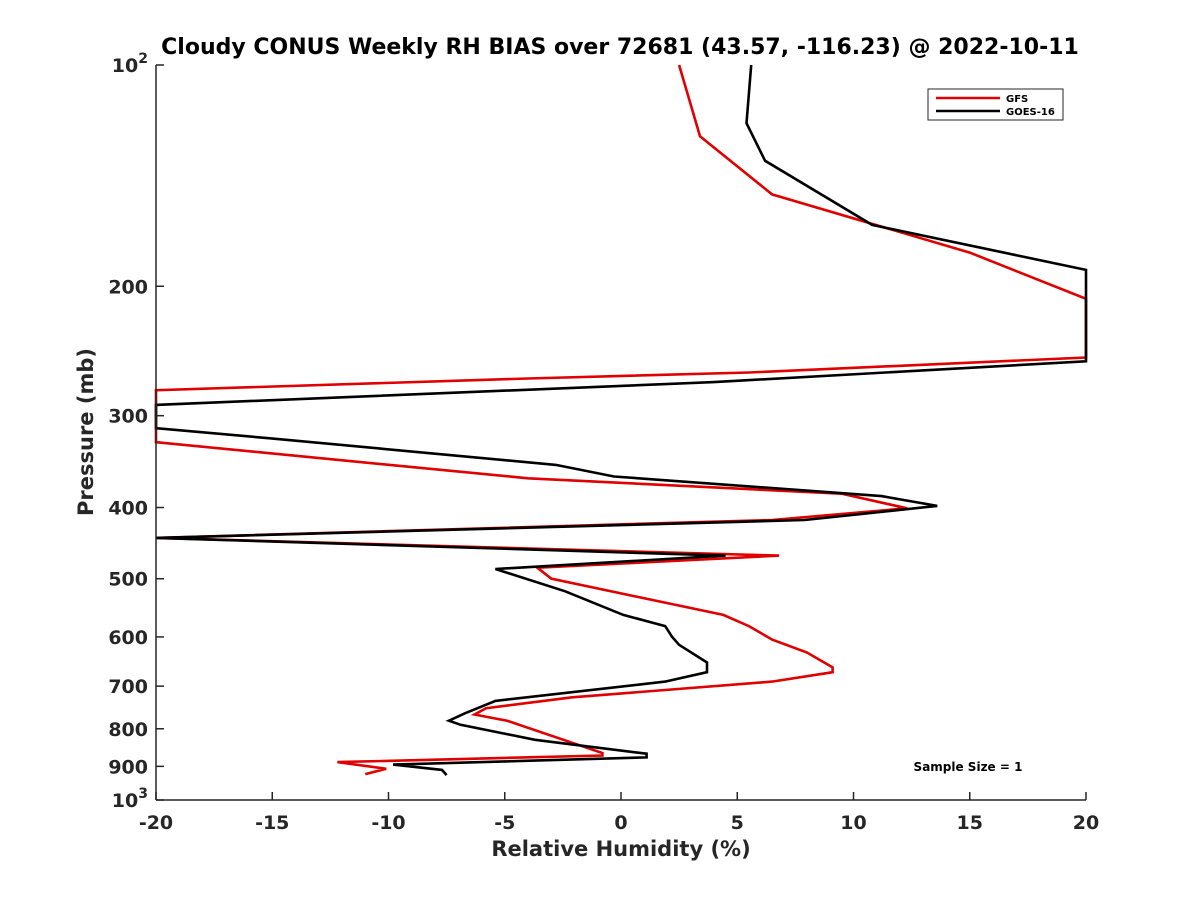 This screenshot has width=1200, height=900. What do you see at coordinates (128, 287) in the screenshot?
I see `y-tick-label: 200` at bounding box center [128, 287].